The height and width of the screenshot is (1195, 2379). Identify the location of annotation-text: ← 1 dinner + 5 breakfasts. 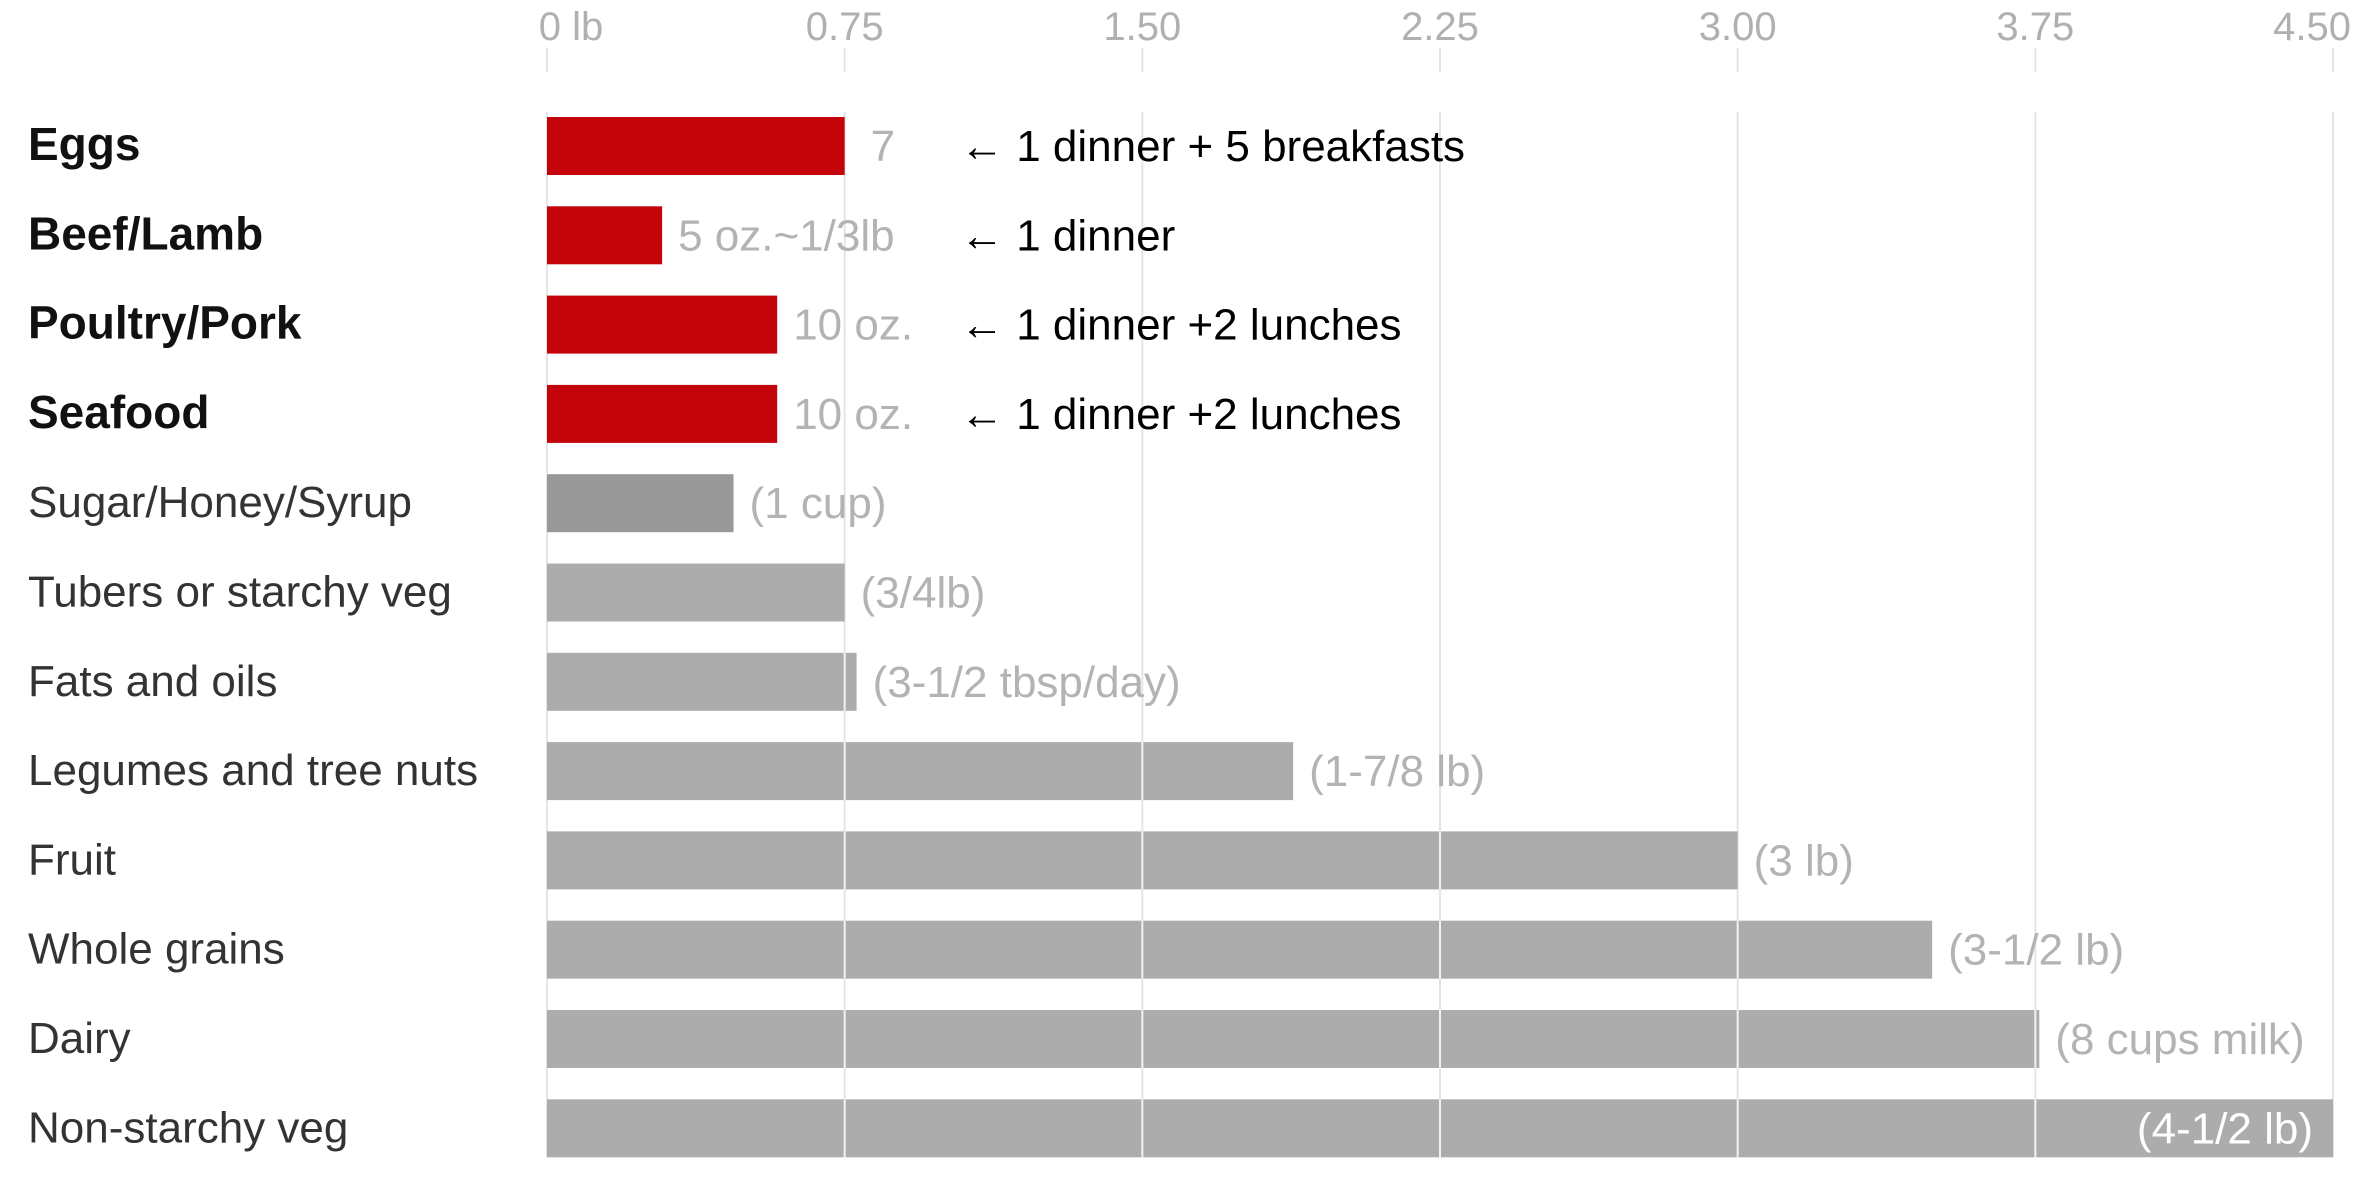
(1212, 146).